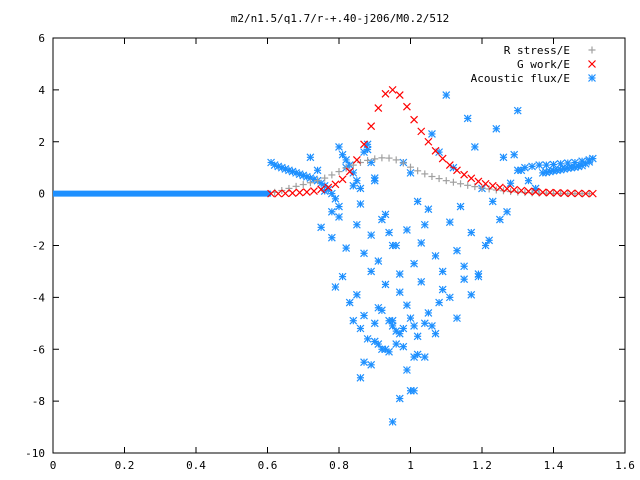 This screenshot has height=480, width=640. Describe the element at coordinates (41, 194) in the screenshot. I see `y-tick-label: 0` at that location.